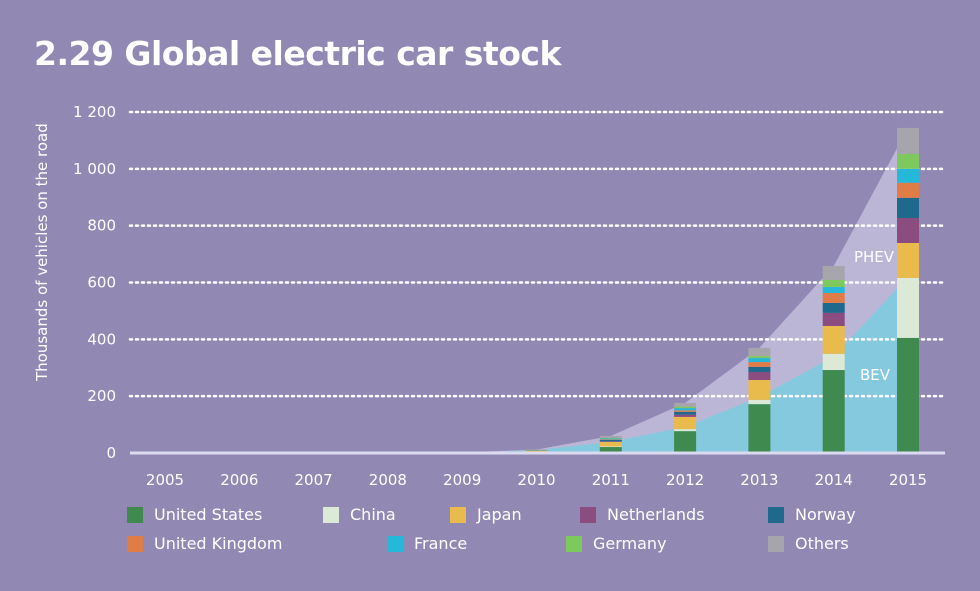  What do you see at coordinates (833, 362) in the screenshot?
I see `bar-segment-china-2014` at bounding box center [833, 362].